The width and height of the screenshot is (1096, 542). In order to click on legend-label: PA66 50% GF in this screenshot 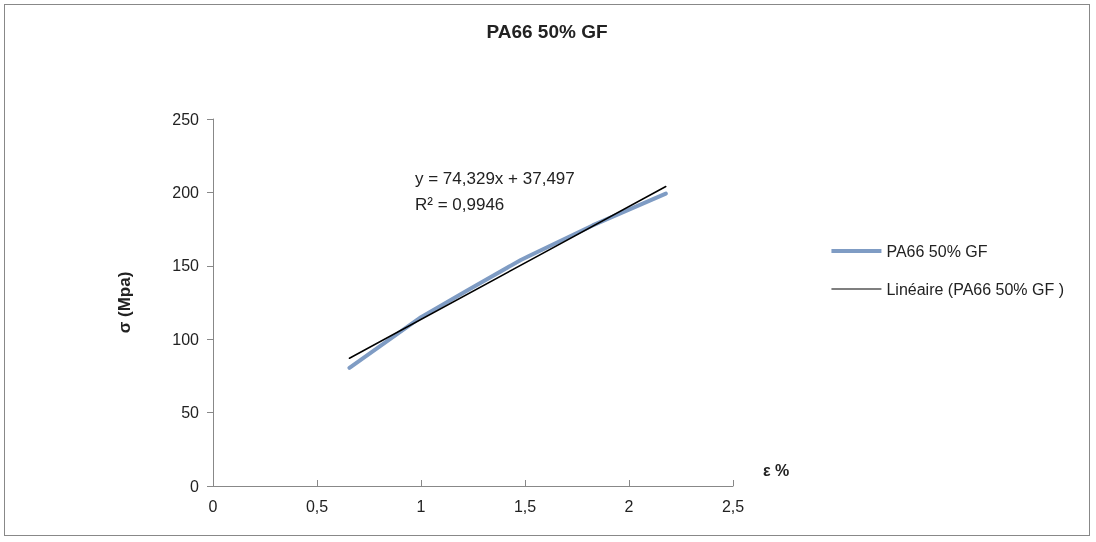, I will do `click(937, 251)`.